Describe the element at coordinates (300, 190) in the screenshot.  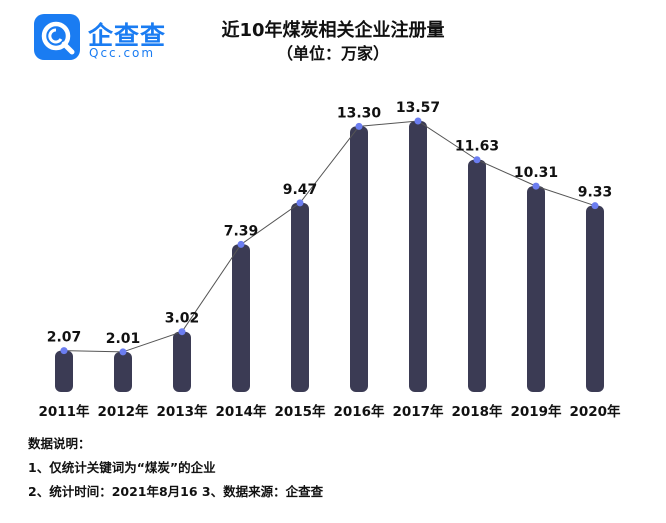
I see `data-label-4: 9.47` at that location.